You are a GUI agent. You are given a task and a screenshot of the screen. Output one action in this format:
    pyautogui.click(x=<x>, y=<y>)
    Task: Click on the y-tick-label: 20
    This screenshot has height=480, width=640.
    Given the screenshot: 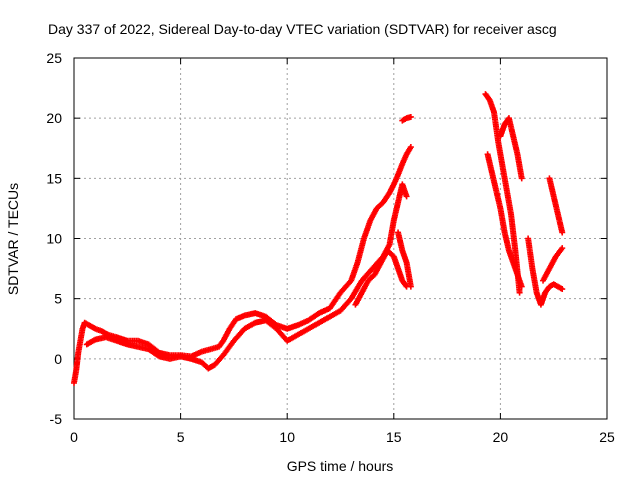 What is the action you would take?
    pyautogui.click(x=54, y=118)
    